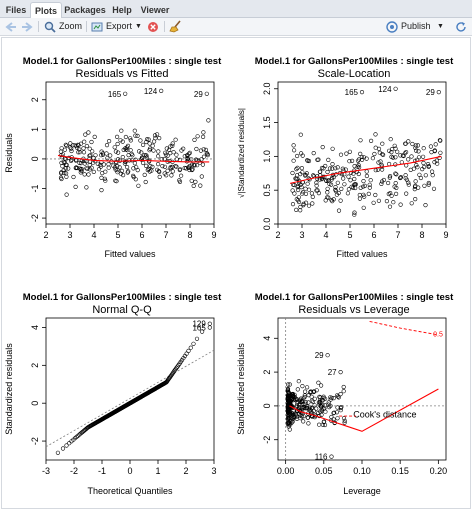  I want to click on y-axis-label: Residuals, so click(9, 153).